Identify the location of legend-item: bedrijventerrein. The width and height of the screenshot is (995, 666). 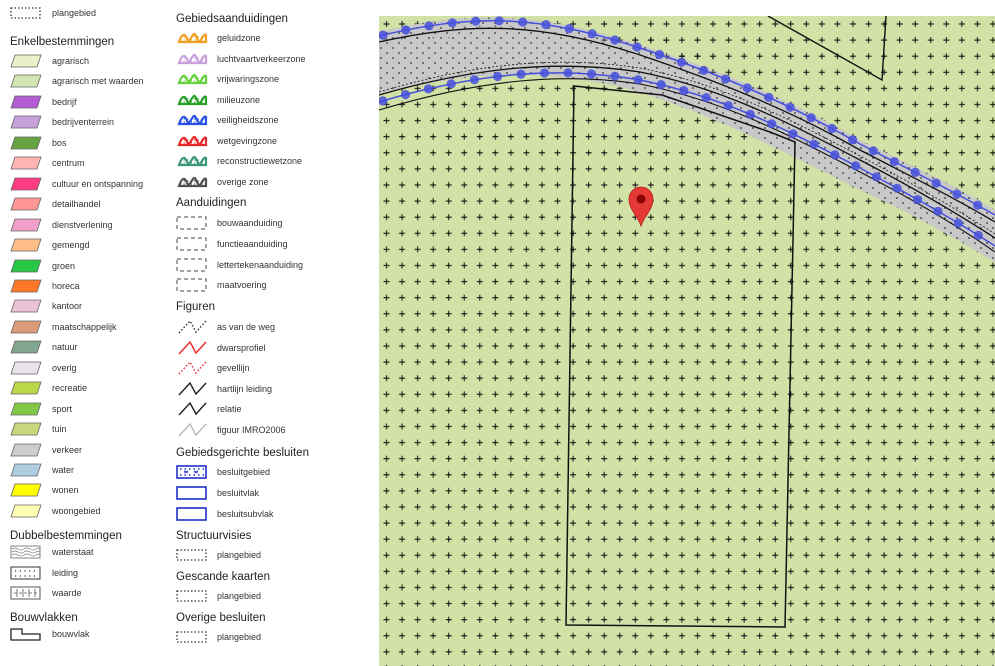
(62, 122).